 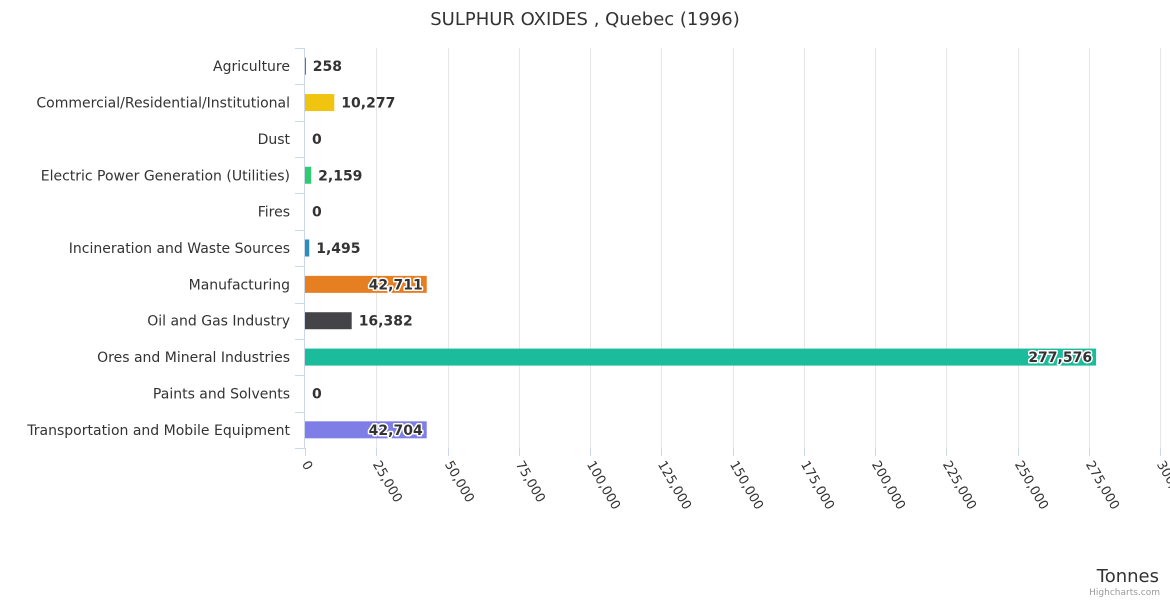 What do you see at coordinates (396, 431) in the screenshot?
I see `data-label: 42,704` at bounding box center [396, 431].